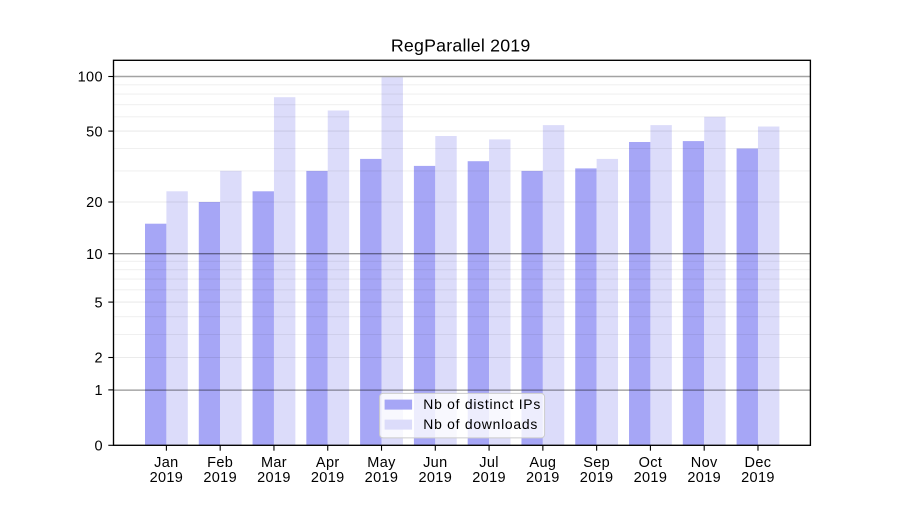 The image size is (900, 505). Describe the element at coordinates (90, 78) in the screenshot. I see `svg-text: 100` at that location.